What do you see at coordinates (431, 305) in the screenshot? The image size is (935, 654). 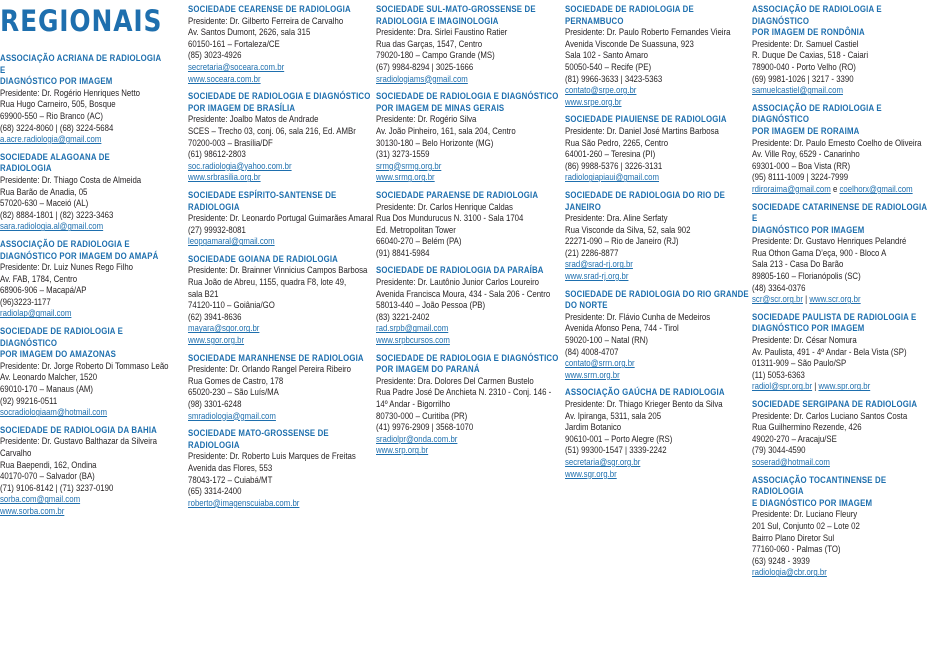 I see `contact-line: 58013-440 – João Pessoa (PB)` at bounding box center [431, 305].